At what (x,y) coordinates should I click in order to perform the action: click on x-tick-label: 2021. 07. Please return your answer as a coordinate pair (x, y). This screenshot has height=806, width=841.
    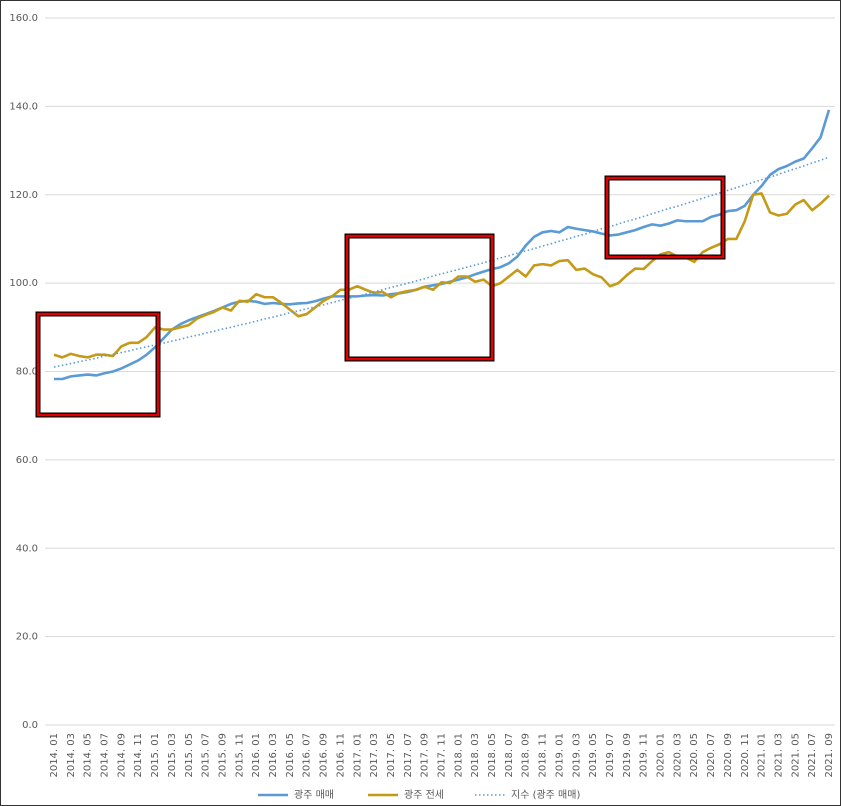
    Looking at the image, I should click on (812, 755).